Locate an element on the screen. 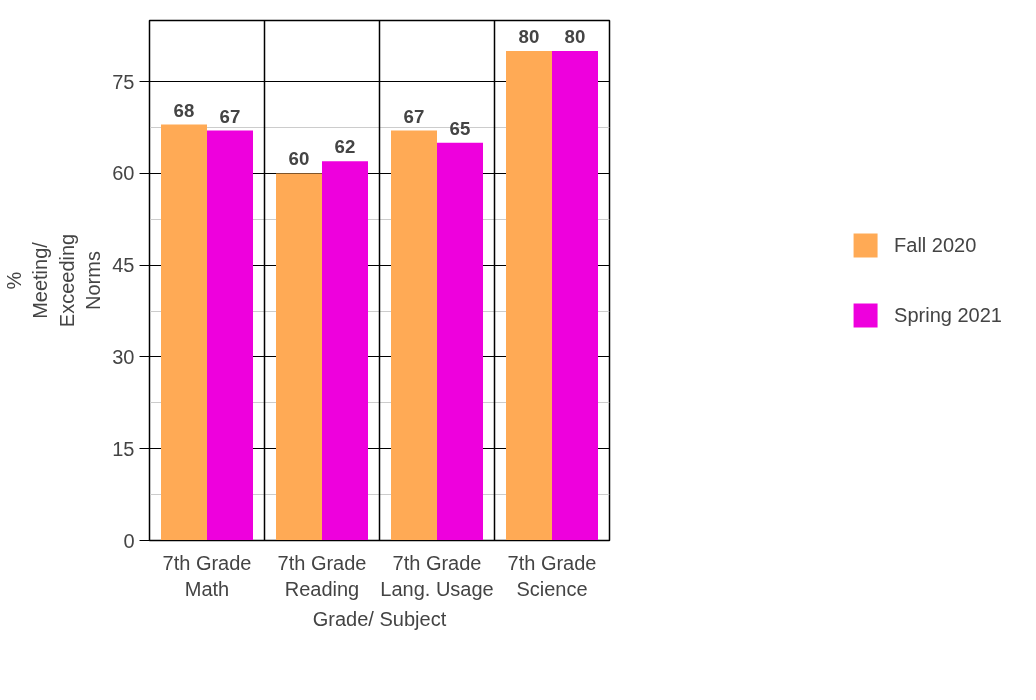  y-tick-label: 15 is located at coordinates (123, 448).